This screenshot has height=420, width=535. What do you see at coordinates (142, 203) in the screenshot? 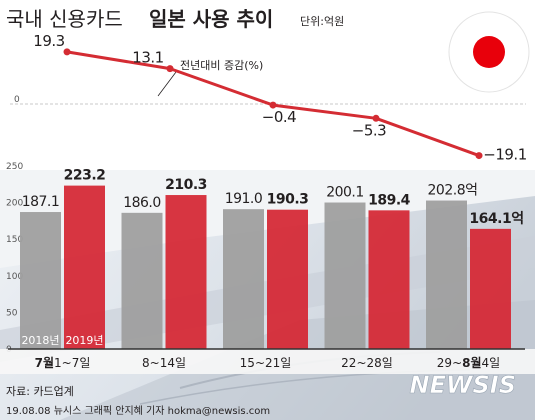
I see `bar-value-label: 186.0` at bounding box center [142, 203].